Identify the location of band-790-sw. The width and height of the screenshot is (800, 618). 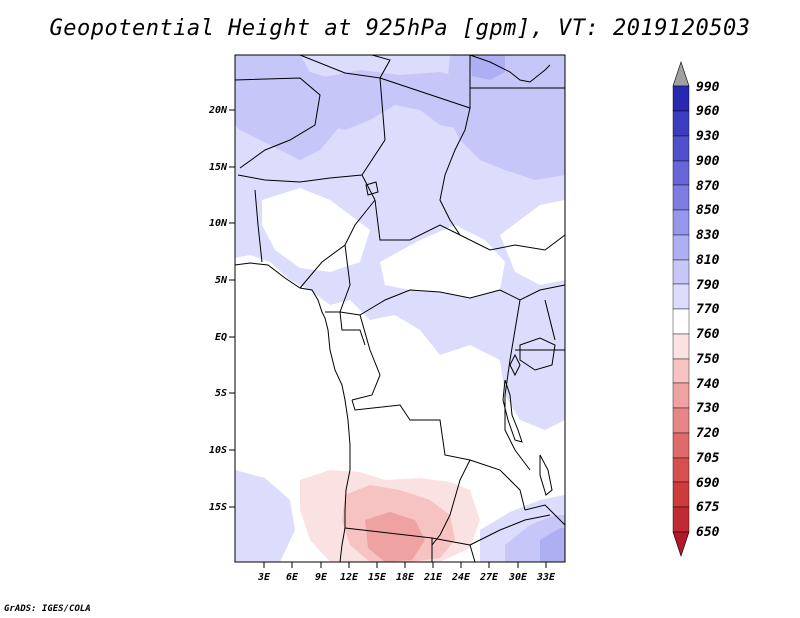
(265, 516).